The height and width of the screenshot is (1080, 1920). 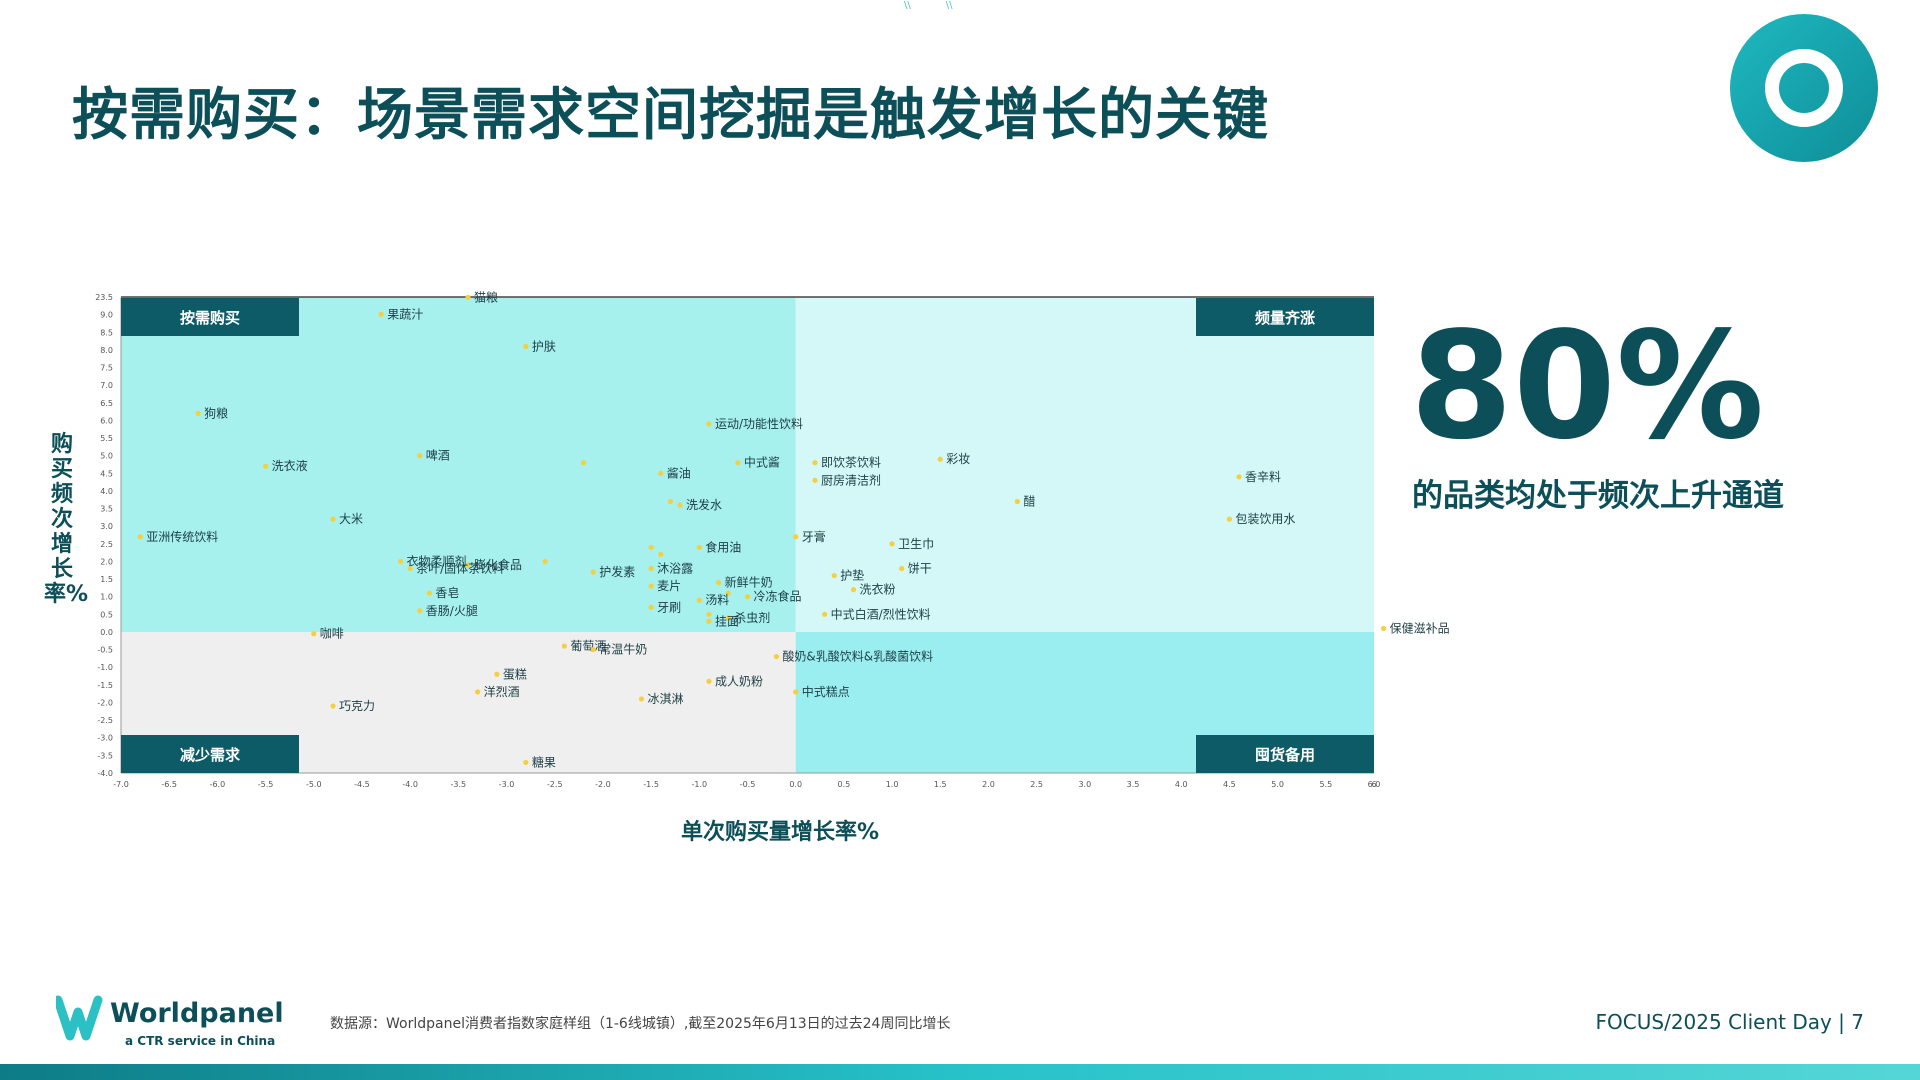 What do you see at coordinates (106, 368) in the screenshot?
I see `y-tick-label: 7.5` at bounding box center [106, 368].